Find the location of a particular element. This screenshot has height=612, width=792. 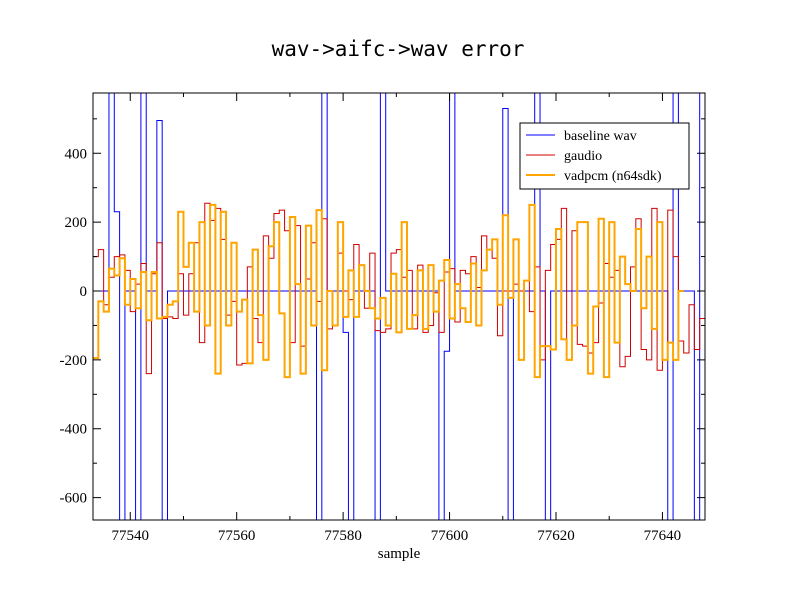

x-axis-label: sample is located at coordinates (399, 554).